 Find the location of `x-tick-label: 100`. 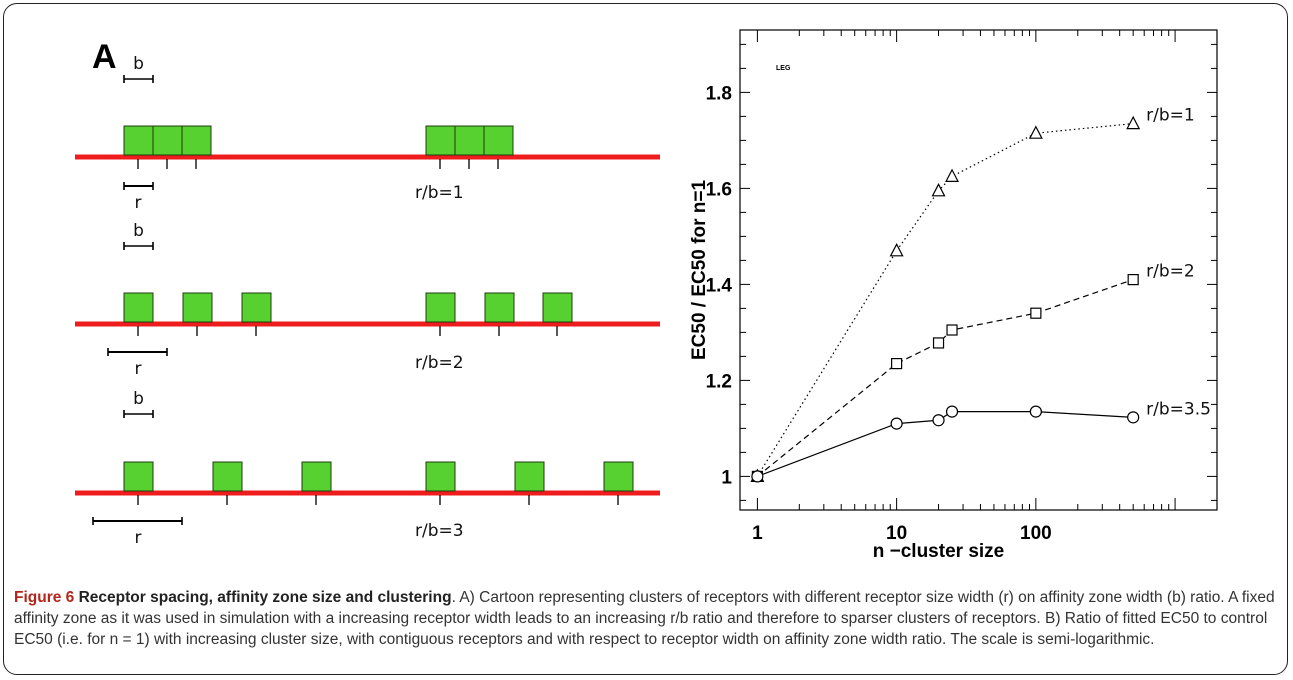

x-tick-label: 100 is located at coordinates (1036, 533).